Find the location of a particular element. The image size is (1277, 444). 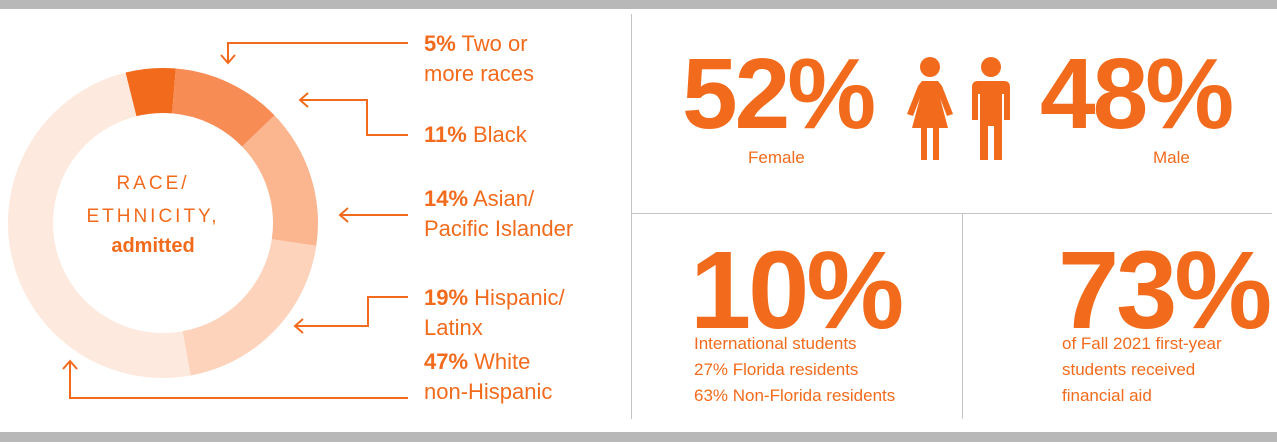

gender-icons is located at coordinates (958, 108).